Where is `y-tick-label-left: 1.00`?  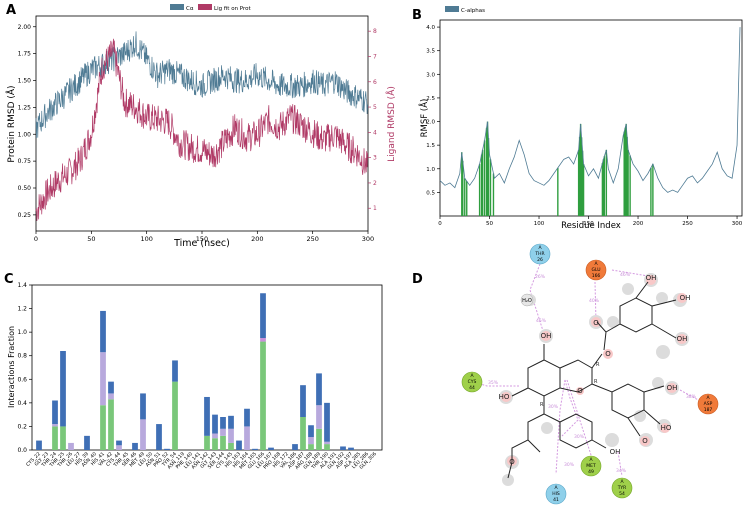
y-tick-label-left: 1.00 is located at coordinates (25, 134).